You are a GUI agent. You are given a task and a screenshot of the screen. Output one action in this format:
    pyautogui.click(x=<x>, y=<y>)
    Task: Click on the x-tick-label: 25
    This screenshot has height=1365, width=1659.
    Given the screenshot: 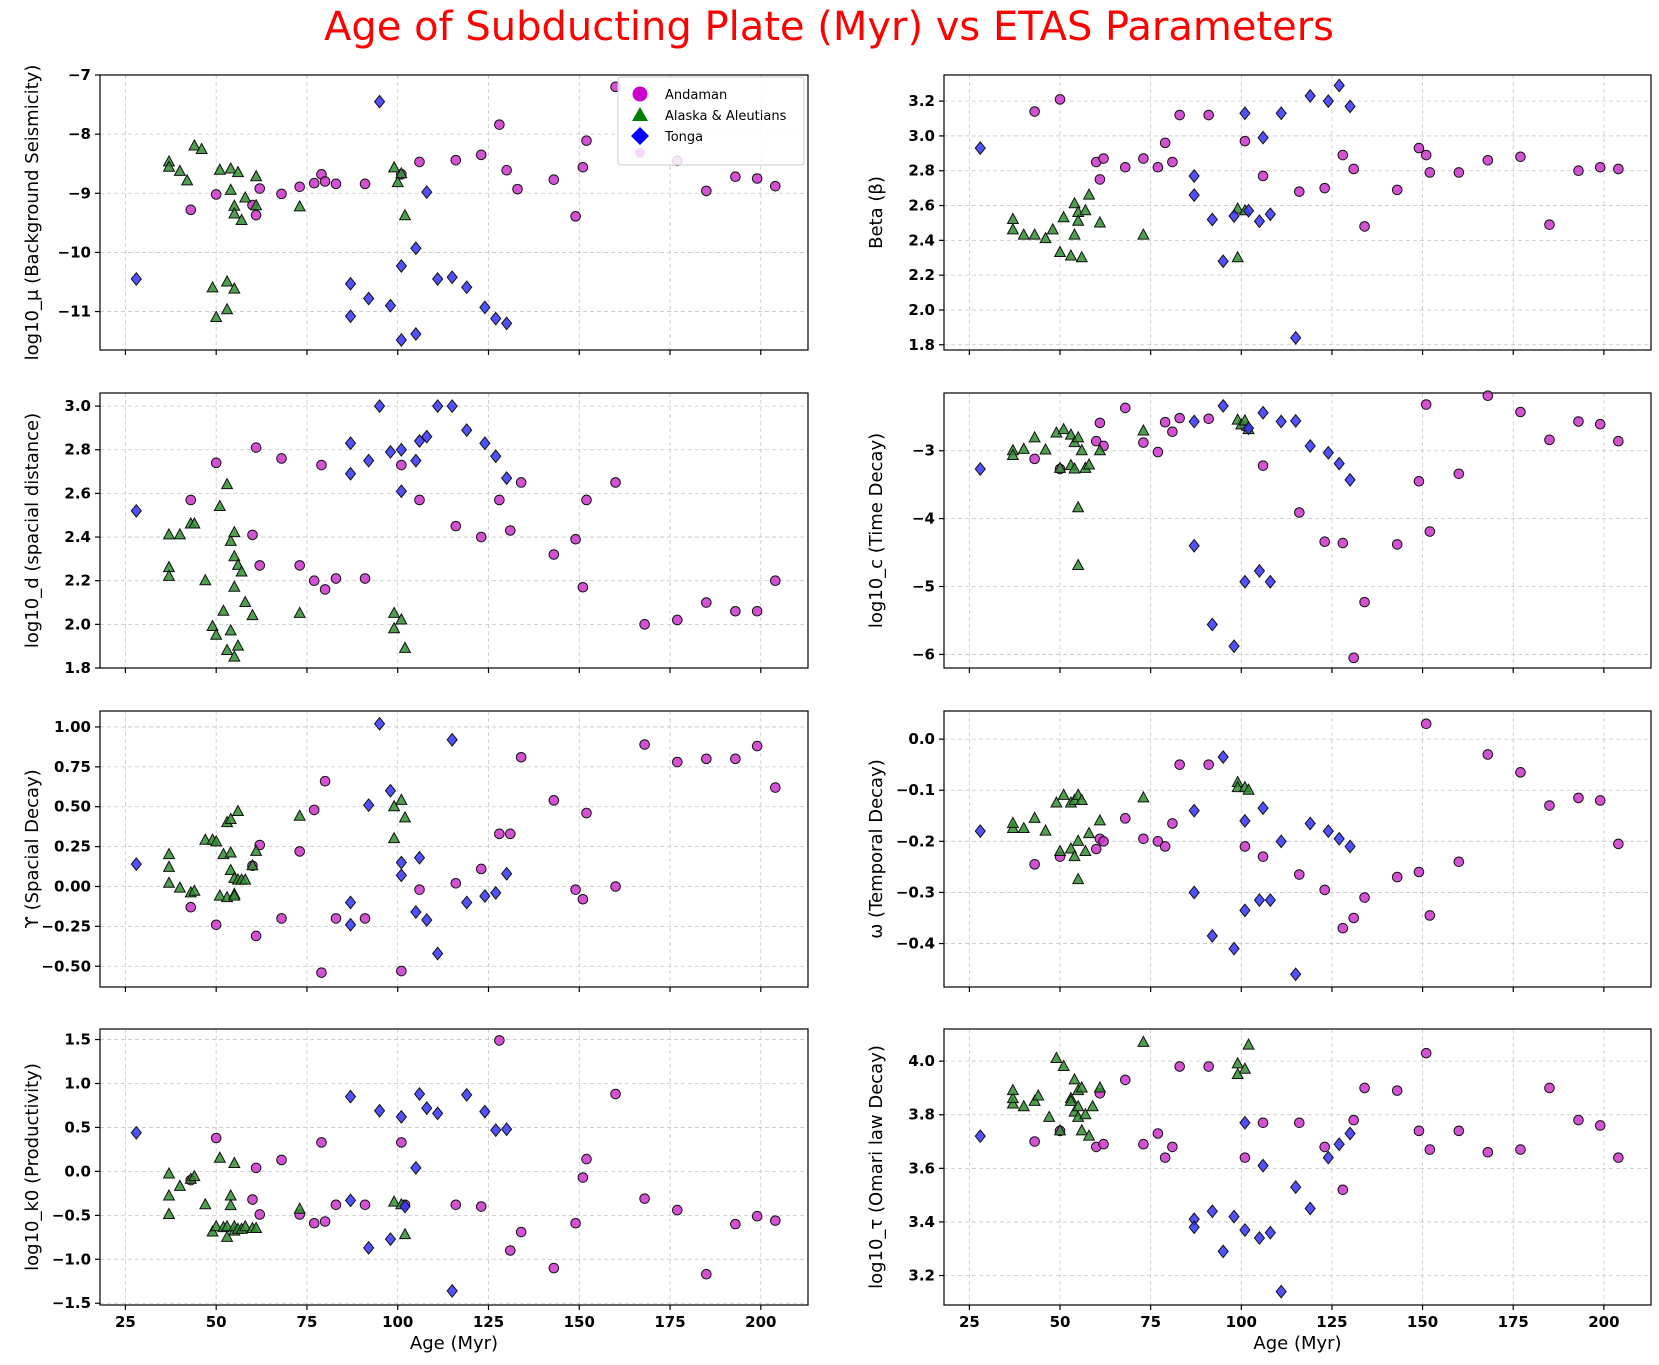 What is the action you would take?
    pyautogui.click(x=125, y=1322)
    